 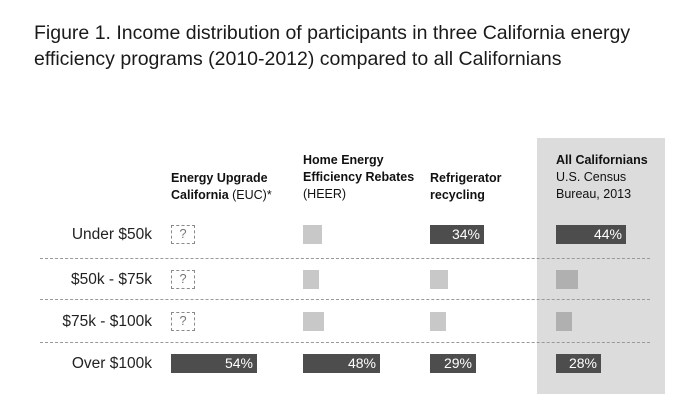 I want to click on row-label: Under $50k, so click(x=111, y=234).